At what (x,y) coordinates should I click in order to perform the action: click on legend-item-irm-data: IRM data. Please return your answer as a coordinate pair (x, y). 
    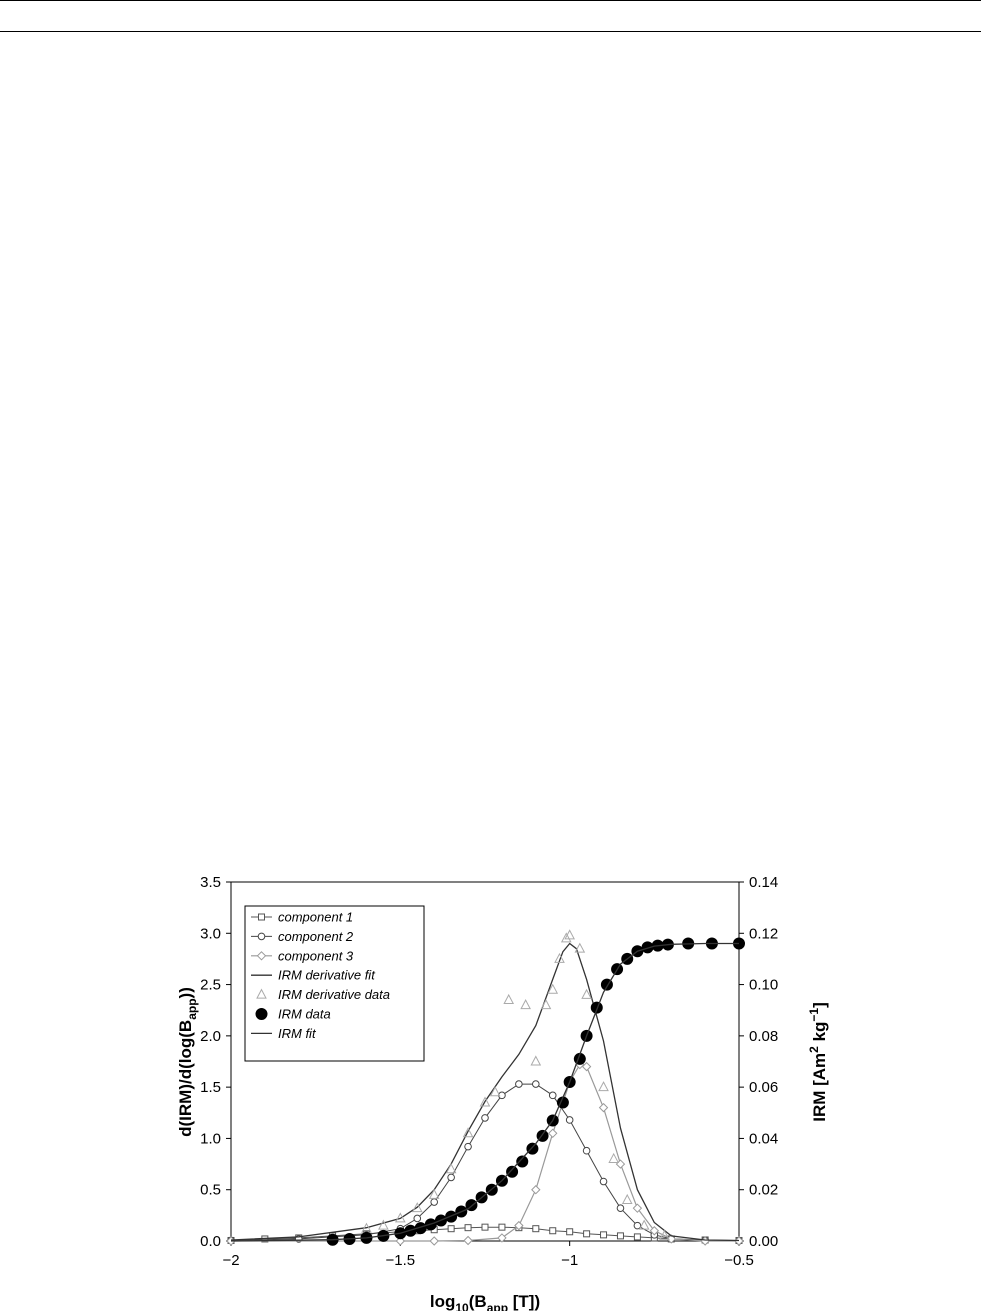
    Looking at the image, I should click on (293, 1014).